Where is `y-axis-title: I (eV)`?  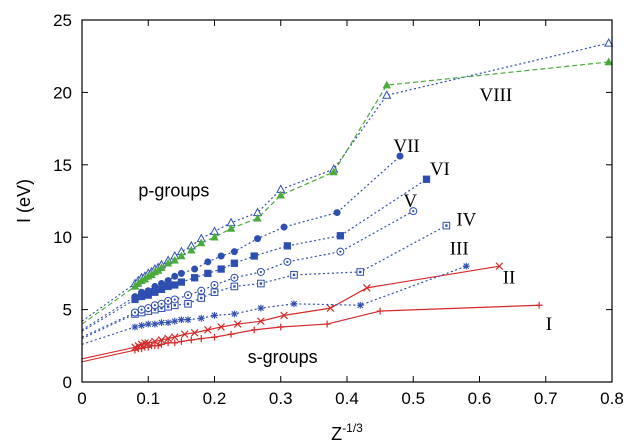
y-axis-title: I (eV) is located at coordinates (24, 201).